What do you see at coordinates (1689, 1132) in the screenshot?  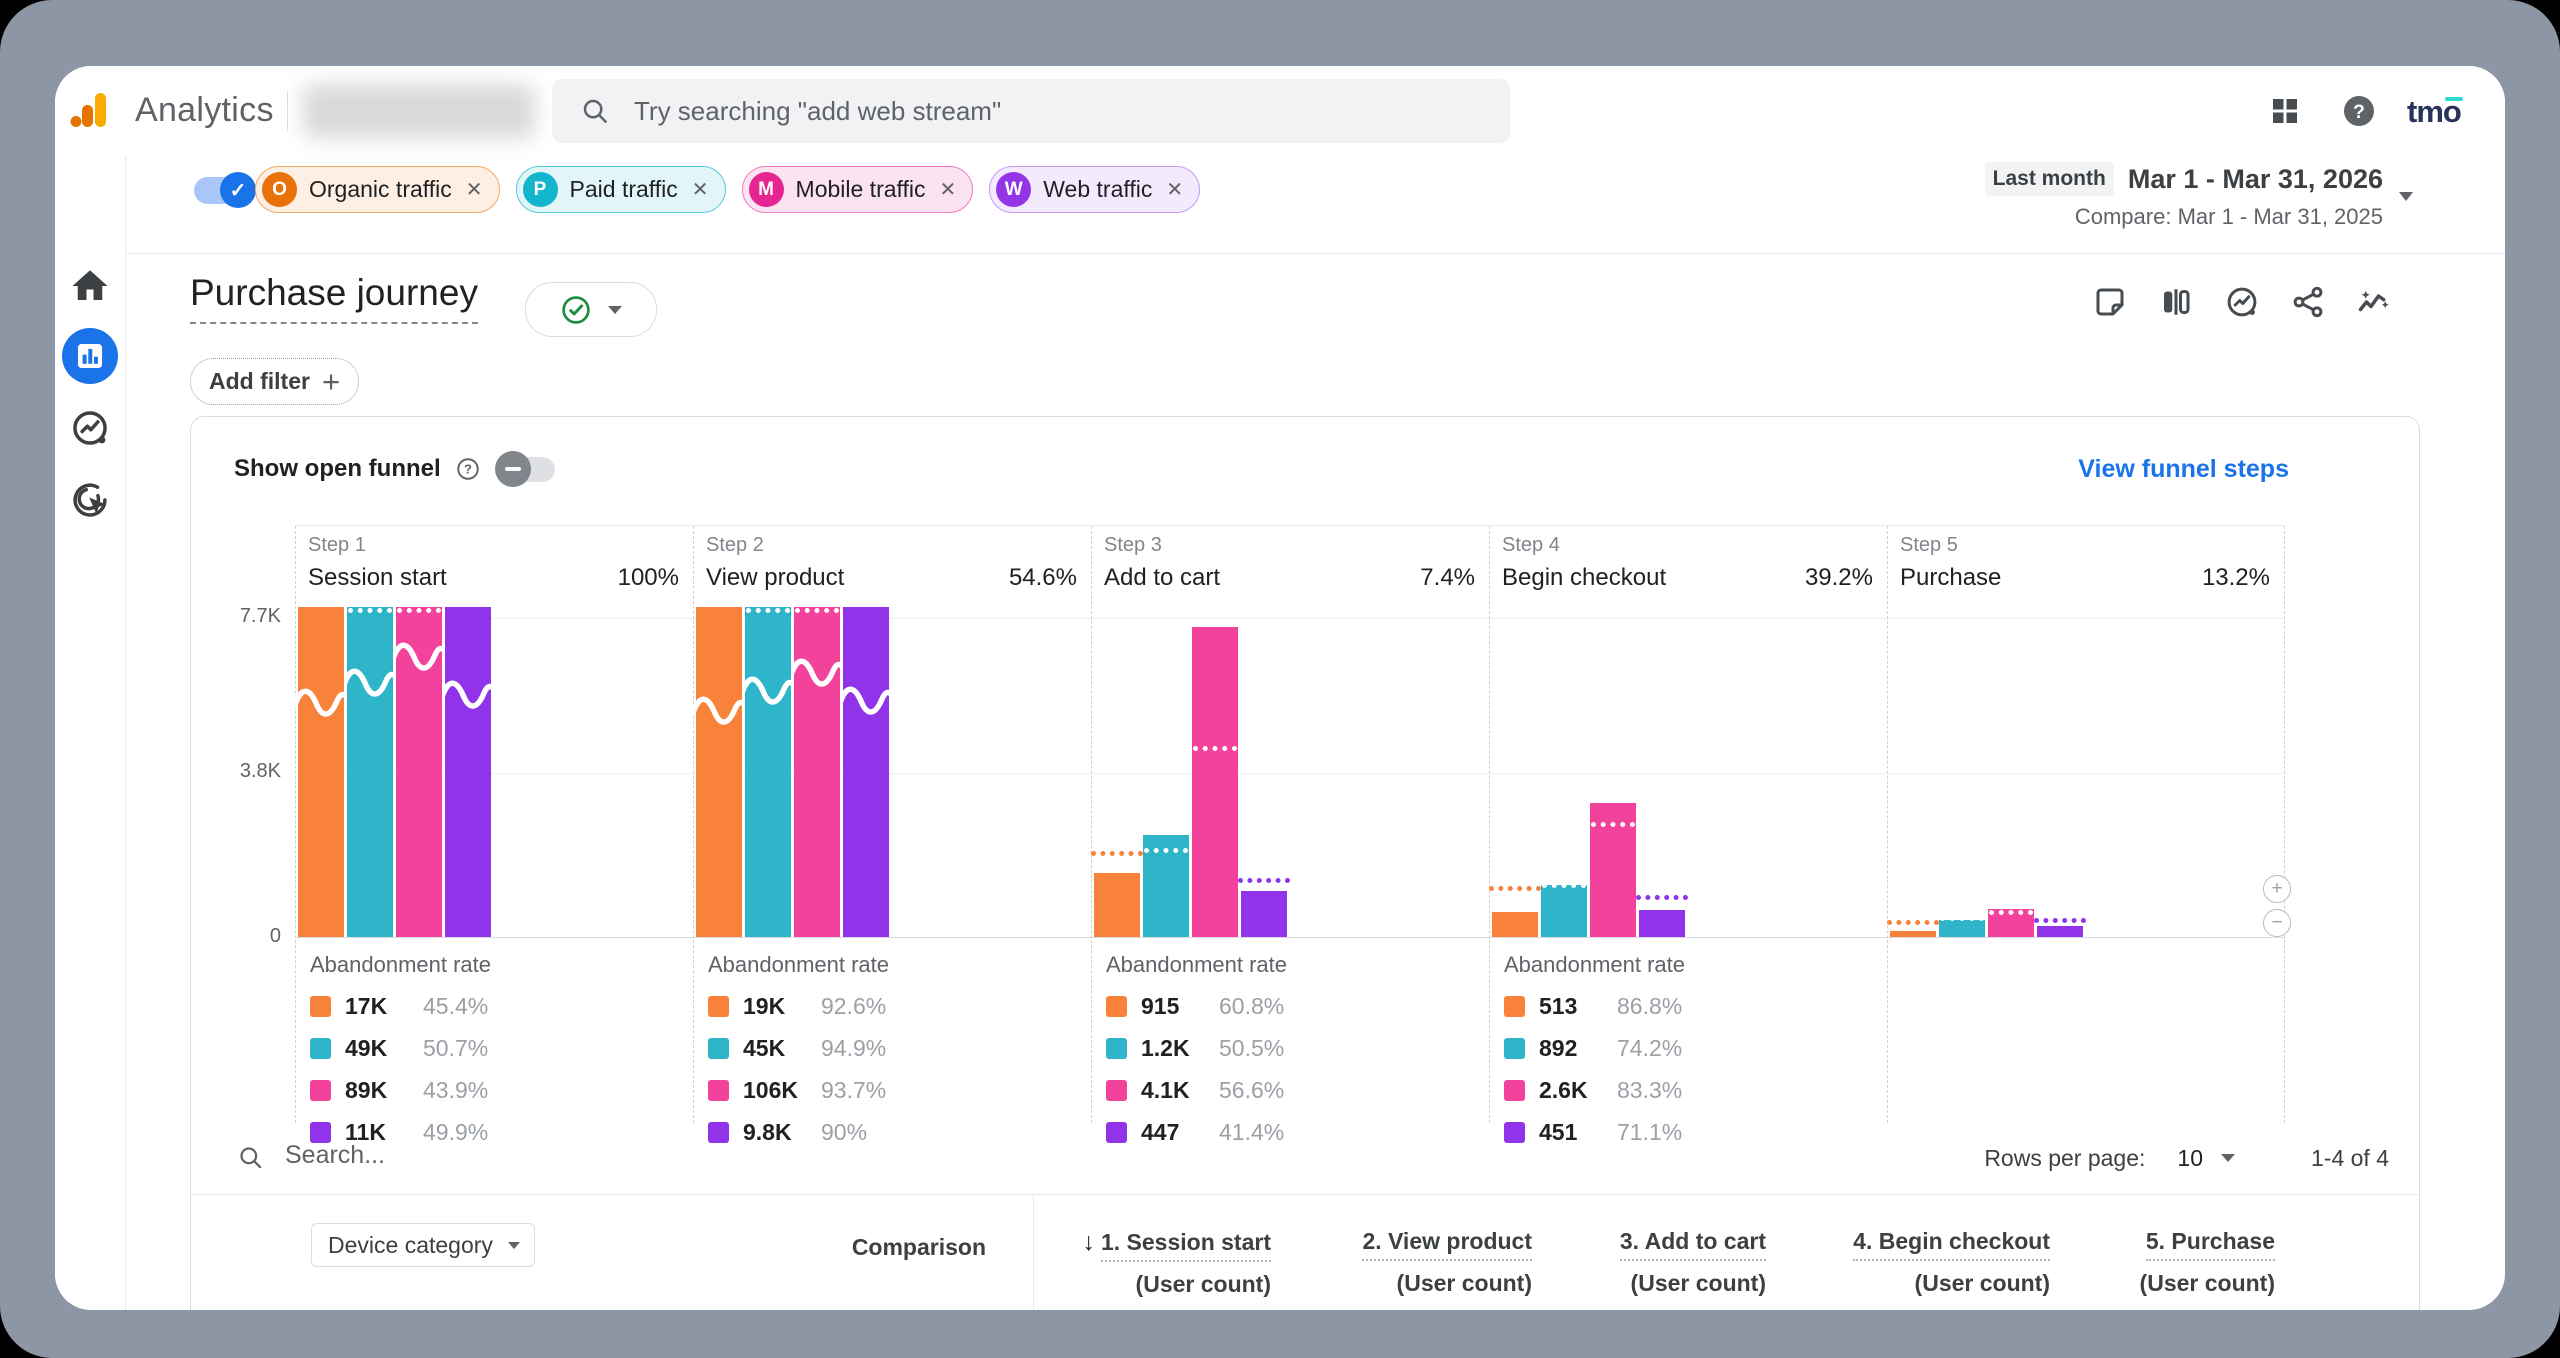 I see `abandonment-row: 451 71.1%` at bounding box center [1689, 1132].